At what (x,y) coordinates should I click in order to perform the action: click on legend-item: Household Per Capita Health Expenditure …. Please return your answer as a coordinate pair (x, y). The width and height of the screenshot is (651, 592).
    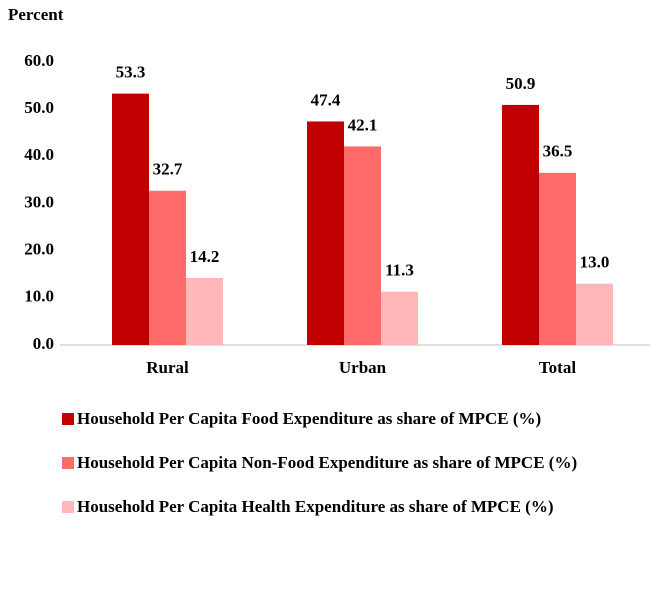
    Looking at the image, I should click on (342, 507).